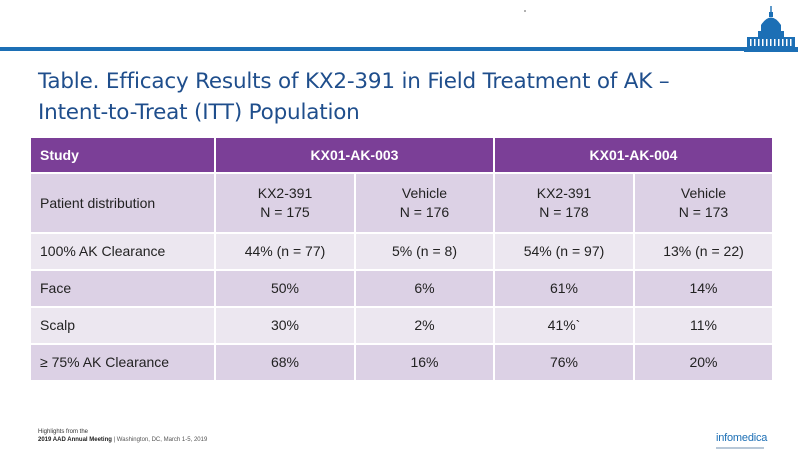 The height and width of the screenshot is (450, 800). Describe the element at coordinates (703, 212) in the screenshot. I see `arm-count: N = 173` at that location.